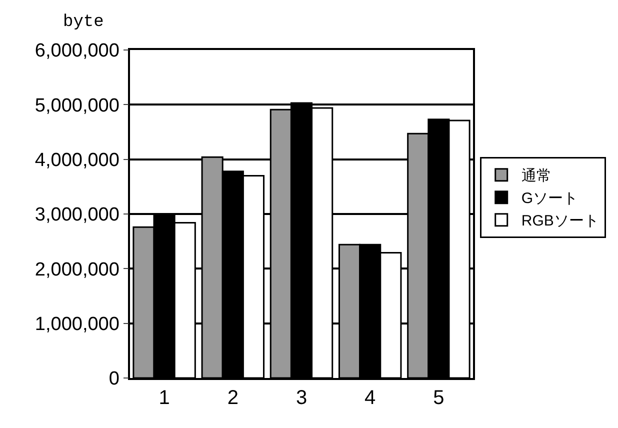  What do you see at coordinates (536, 176) in the screenshot?
I see `legend-label: 通常` at bounding box center [536, 176].